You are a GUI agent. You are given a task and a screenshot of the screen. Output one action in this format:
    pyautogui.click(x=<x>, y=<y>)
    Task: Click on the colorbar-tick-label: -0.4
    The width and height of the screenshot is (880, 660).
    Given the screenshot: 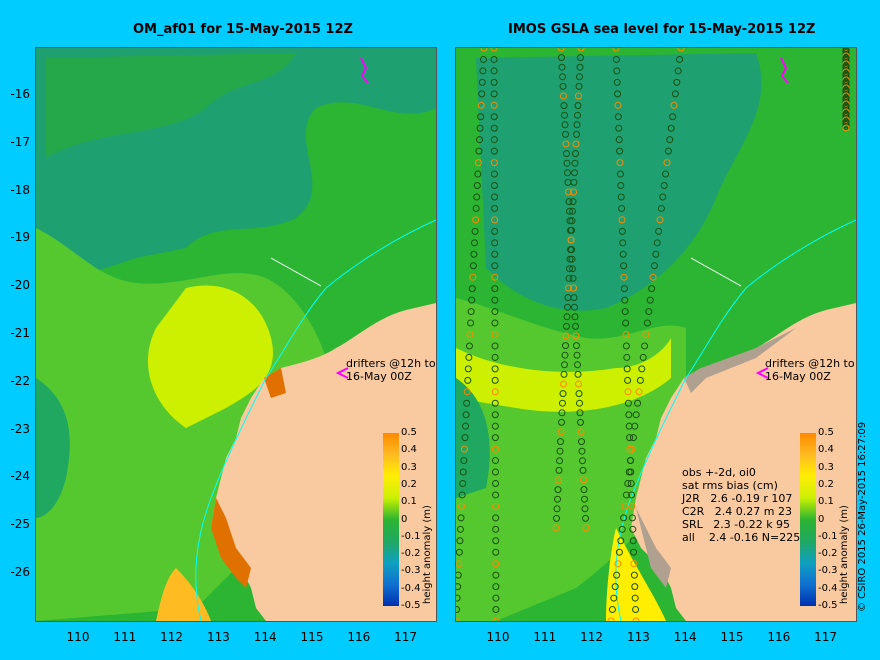 What is the action you would take?
    pyautogui.click(x=828, y=588)
    